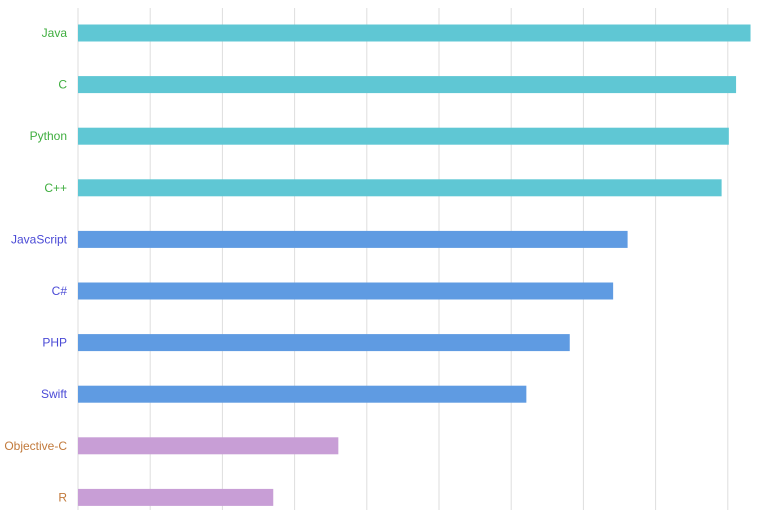 This screenshot has height=510, width=770. What do you see at coordinates (35, 446) in the screenshot?
I see `category-label: Objective-C` at bounding box center [35, 446].